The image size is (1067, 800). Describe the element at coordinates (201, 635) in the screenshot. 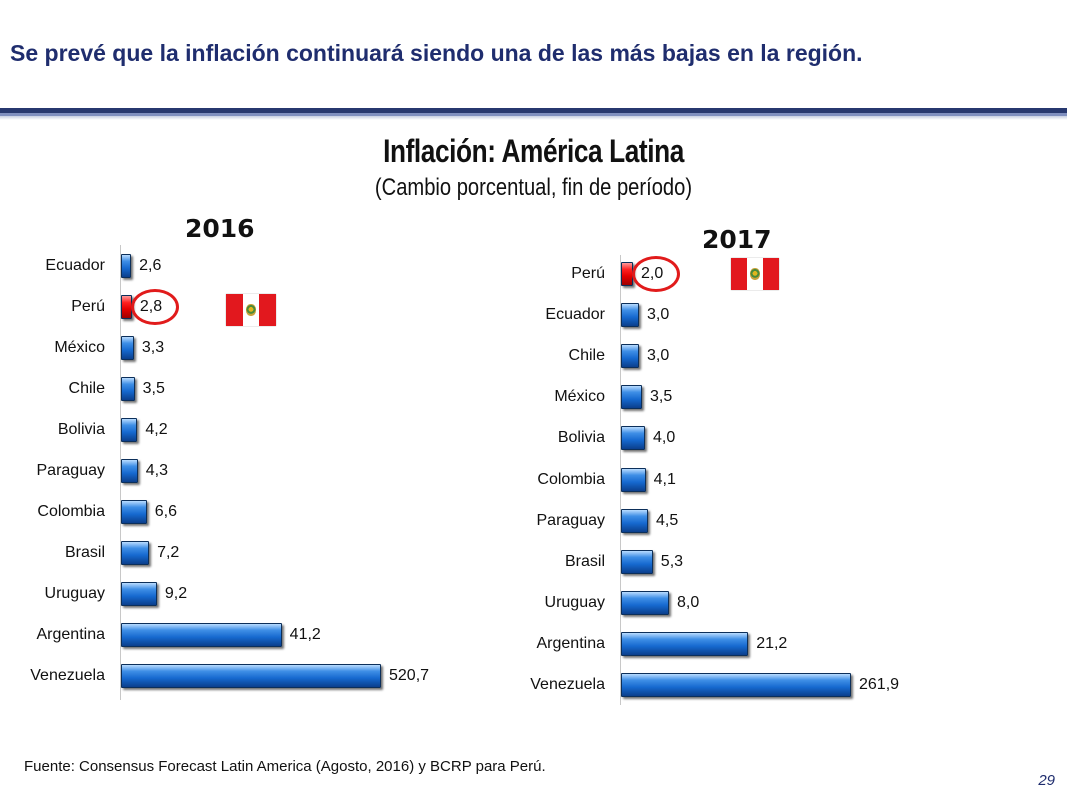

I see `bar-argentina-2016` at that location.